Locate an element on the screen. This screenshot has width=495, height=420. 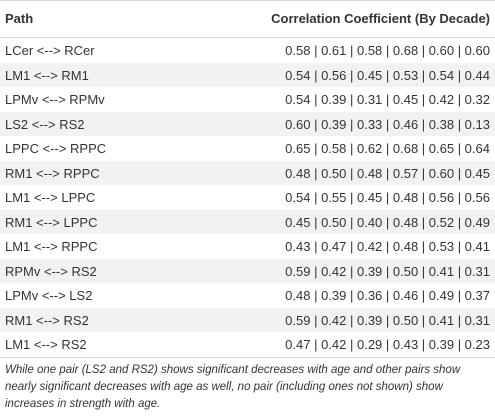
path-cell: LS2 <--> RS2 is located at coordinates (45, 124).